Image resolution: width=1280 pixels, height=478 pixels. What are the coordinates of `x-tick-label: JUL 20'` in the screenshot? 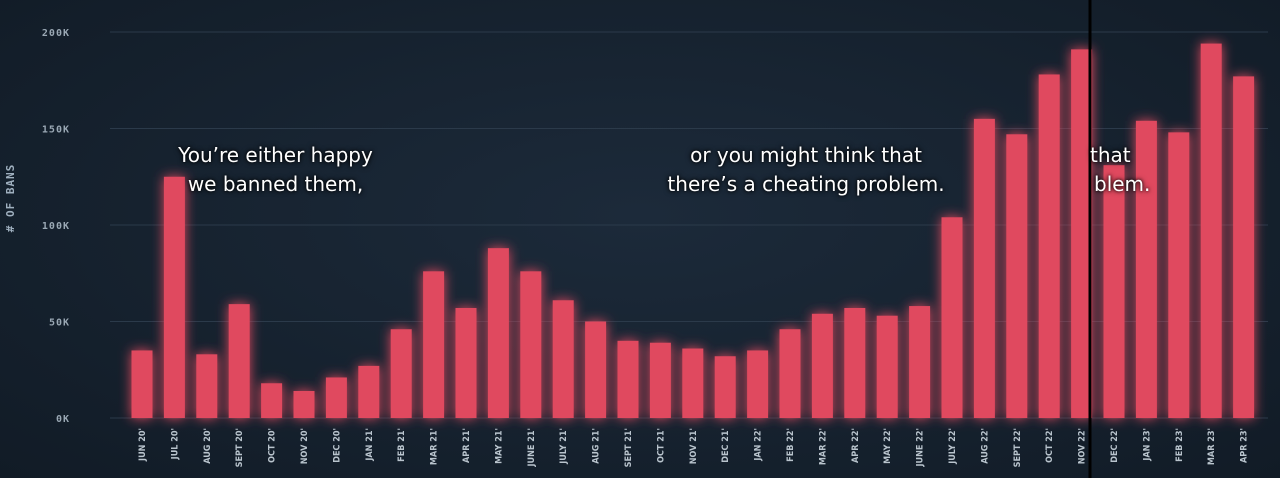 It's located at (175, 444).